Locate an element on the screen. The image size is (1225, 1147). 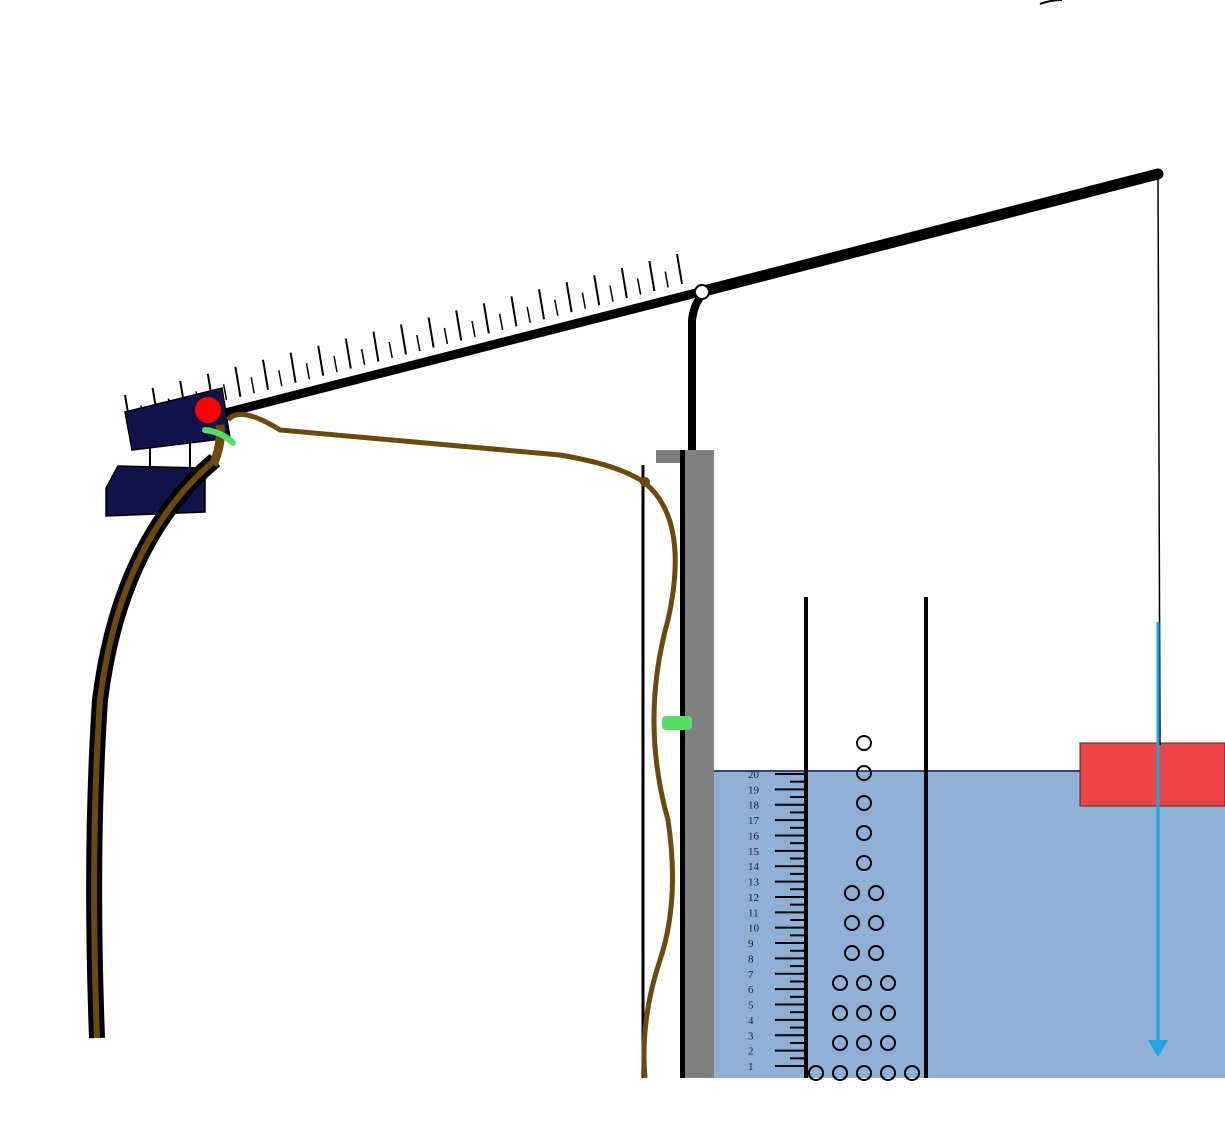
scale-label: 20 is located at coordinates (754, 775).